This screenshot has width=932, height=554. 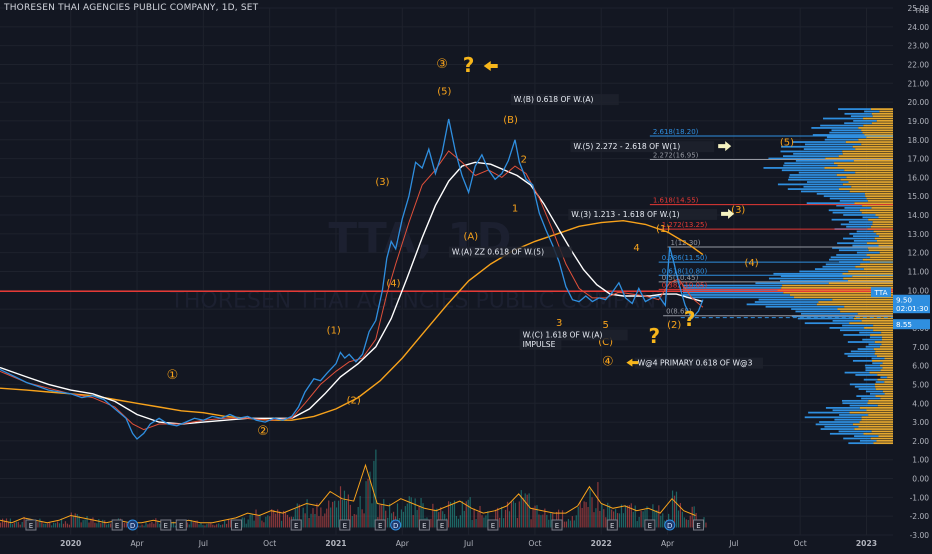 I want to click on price-tick: 6.00, so click(x=920, y=366).